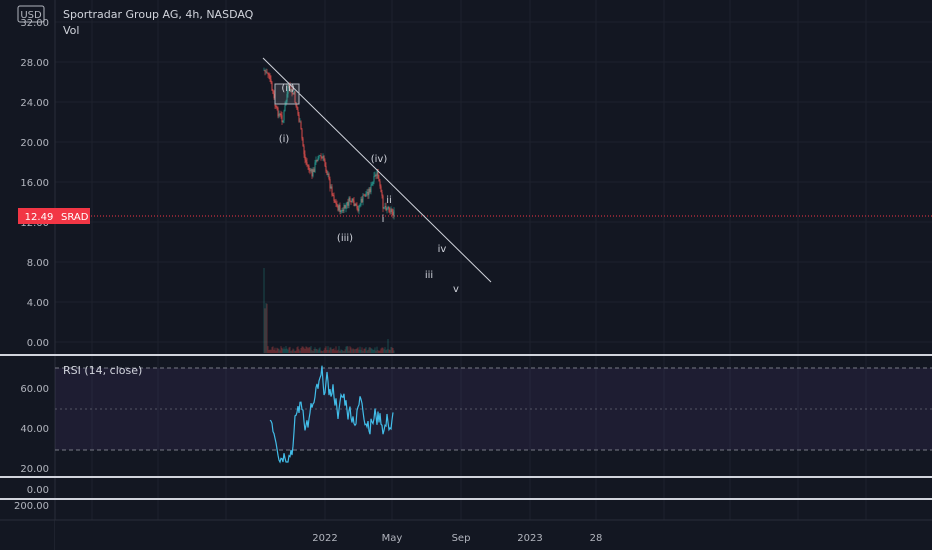 The width and height of the screenshot is (932, 550). I want to click on indicator-pane-4: 200.00, so click(31, 506).